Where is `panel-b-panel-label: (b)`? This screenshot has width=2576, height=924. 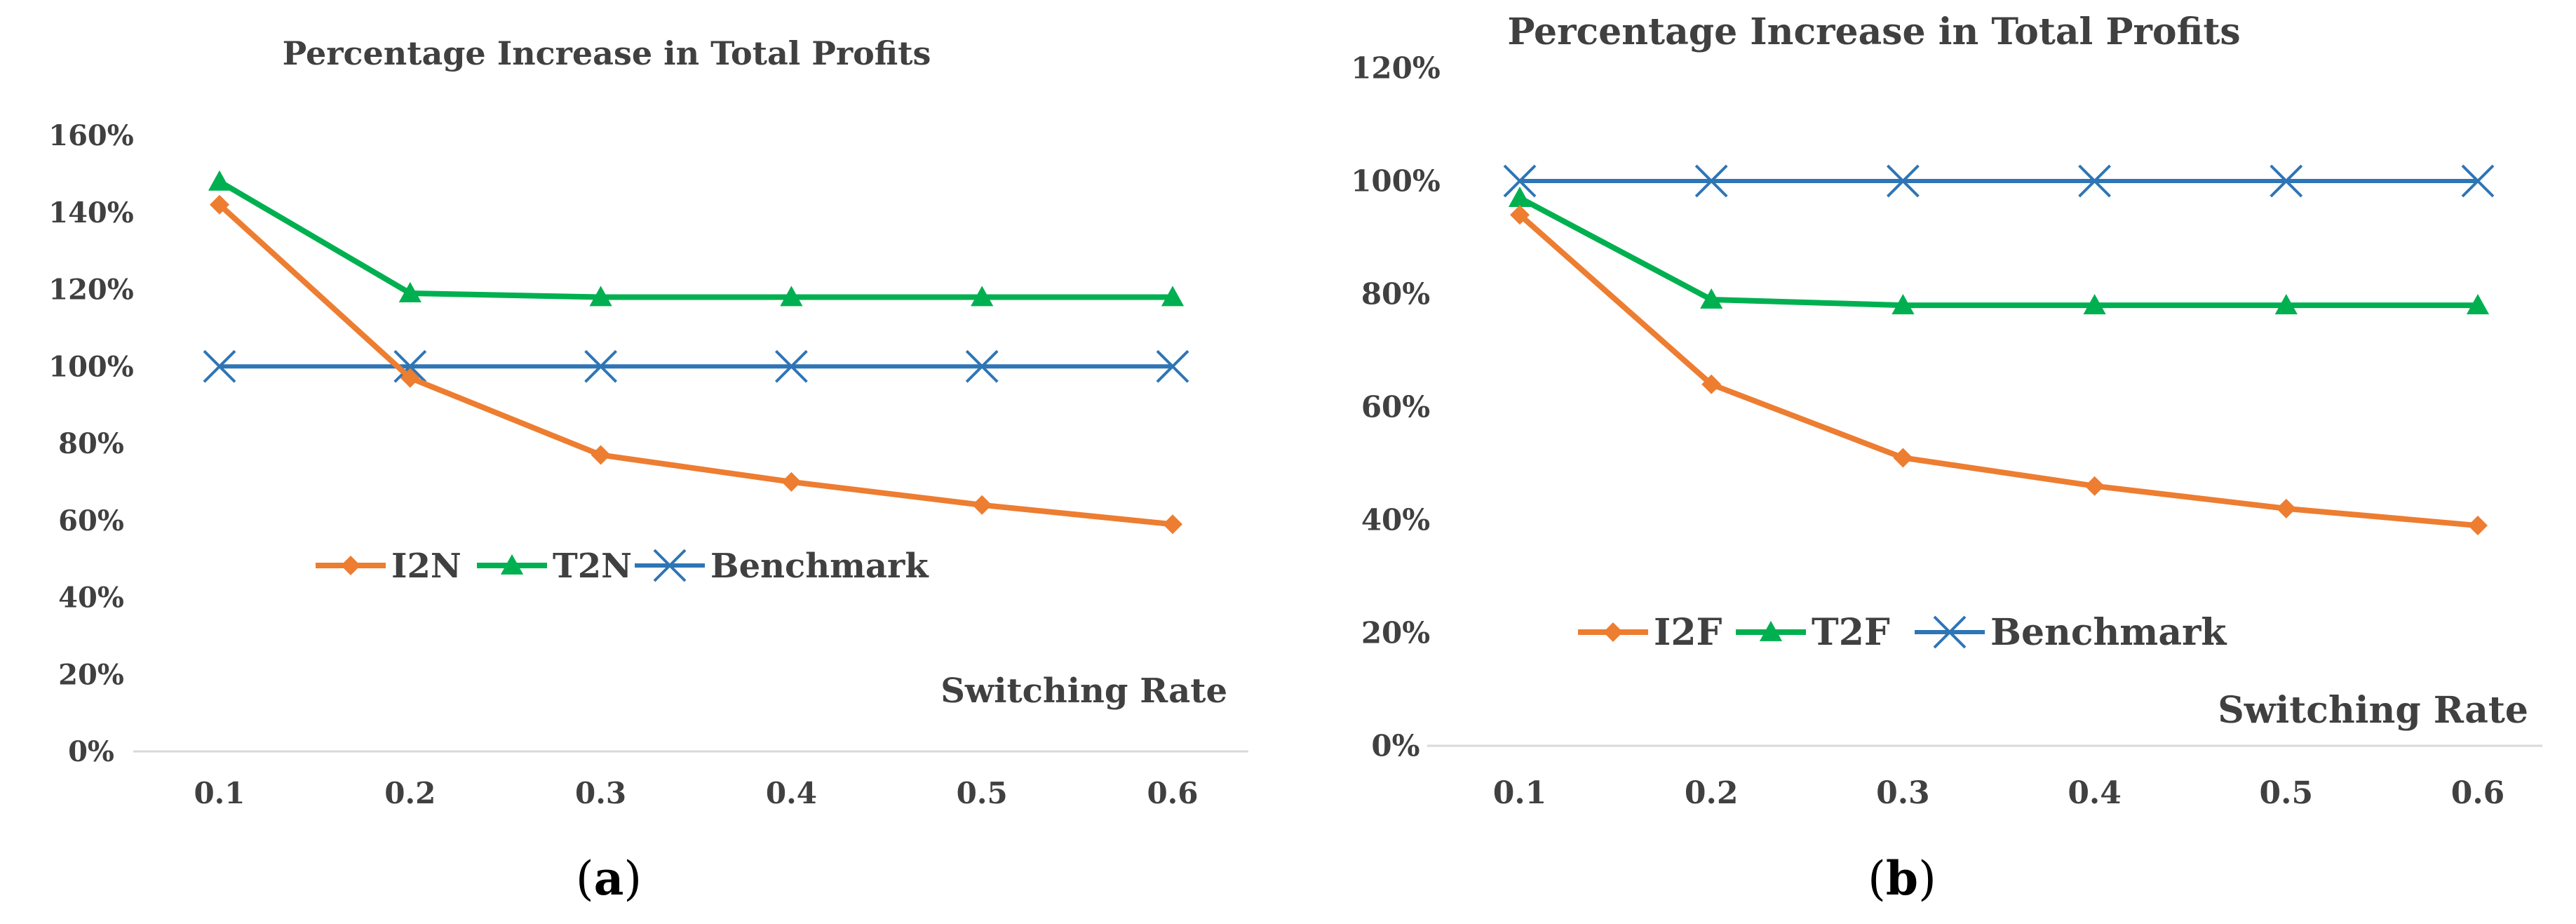 panel-b-panel-label: (b) is located at coordinates (1902, 878).